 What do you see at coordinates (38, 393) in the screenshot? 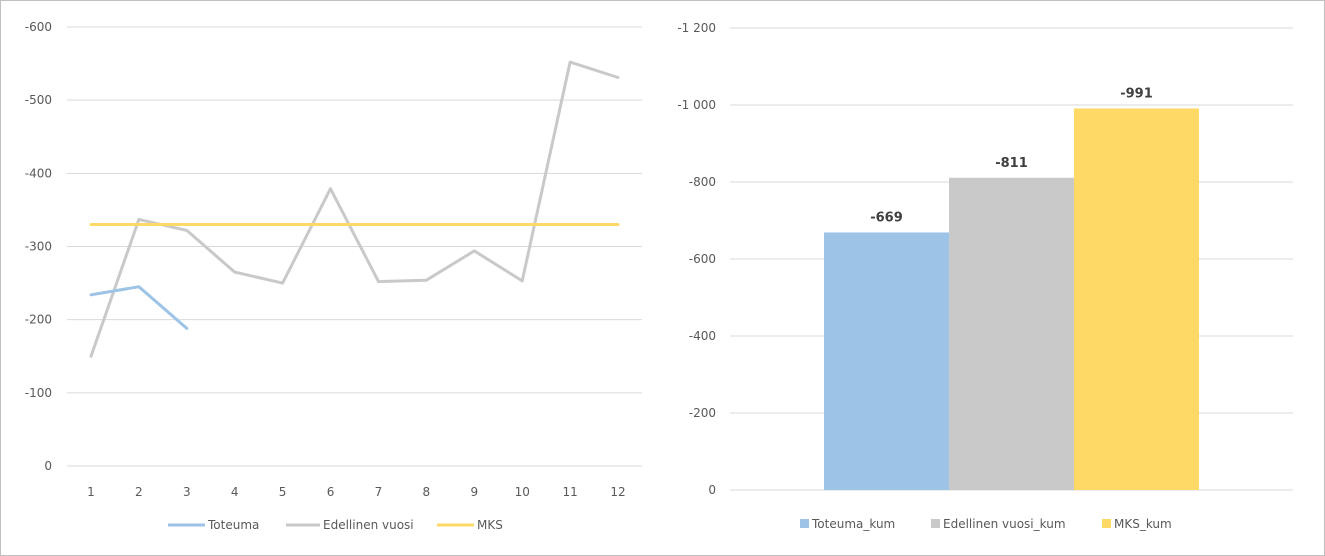
I see `line-y-tick-label: -100` at bounding box center [38, 393].